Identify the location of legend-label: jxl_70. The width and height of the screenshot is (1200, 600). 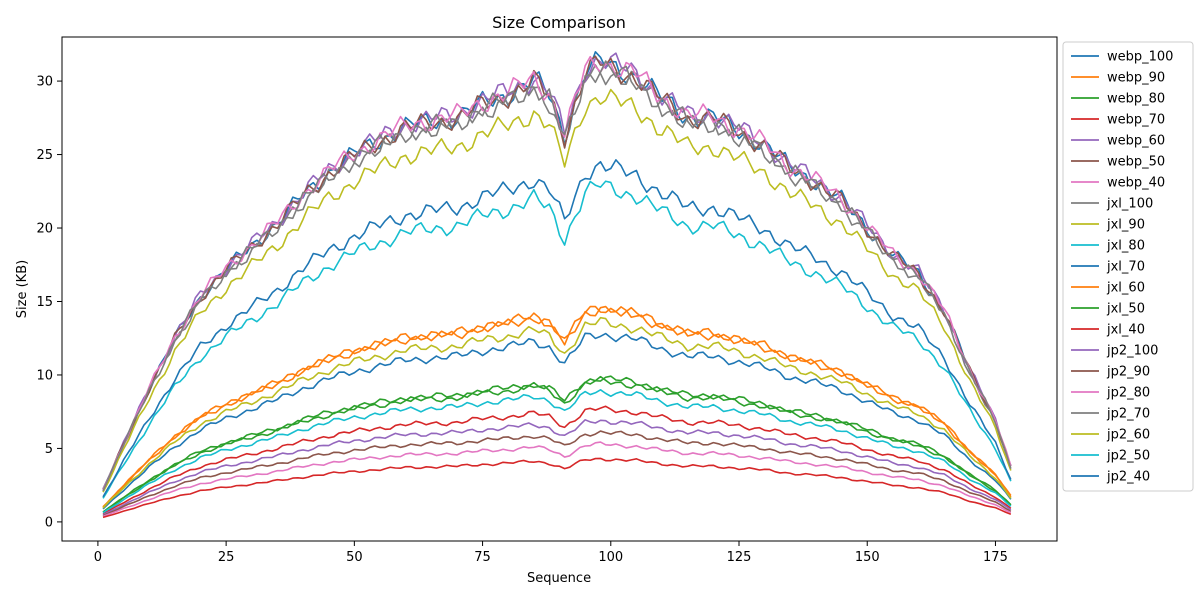
(1125, 267).